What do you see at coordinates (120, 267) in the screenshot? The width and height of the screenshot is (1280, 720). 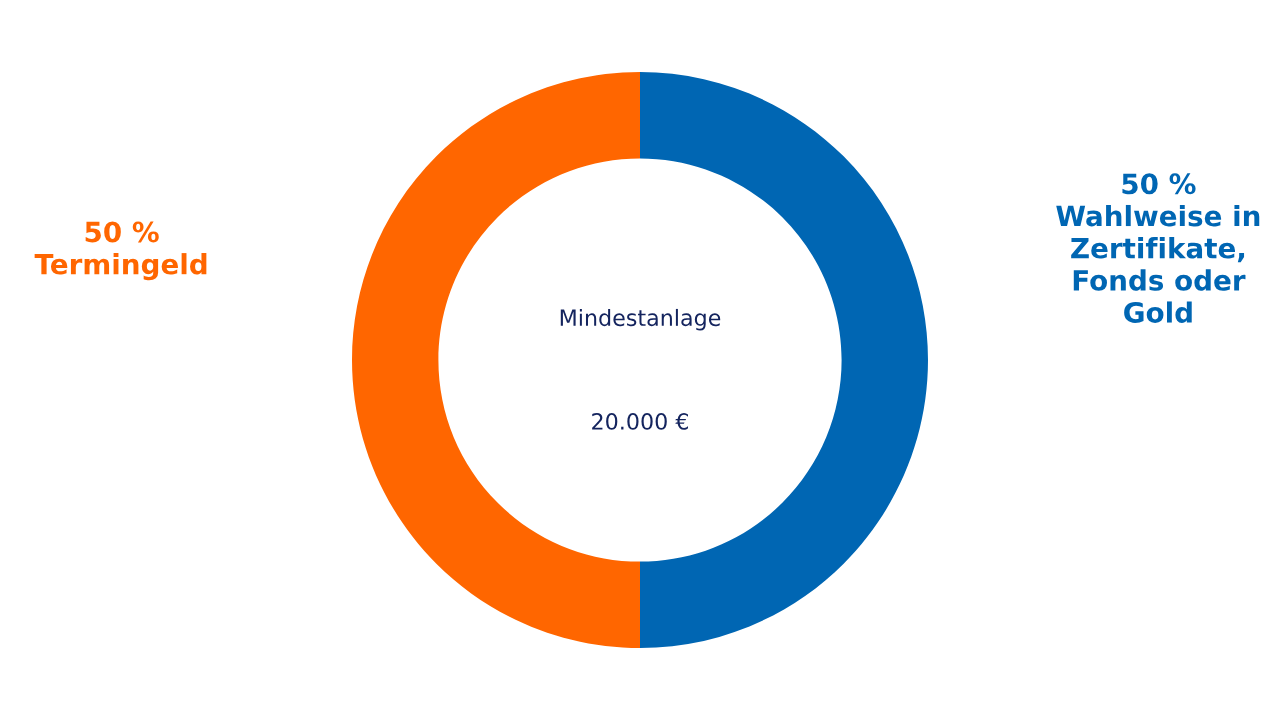 I see `slice-label: Termingeld` at bounding box center [120, 267].